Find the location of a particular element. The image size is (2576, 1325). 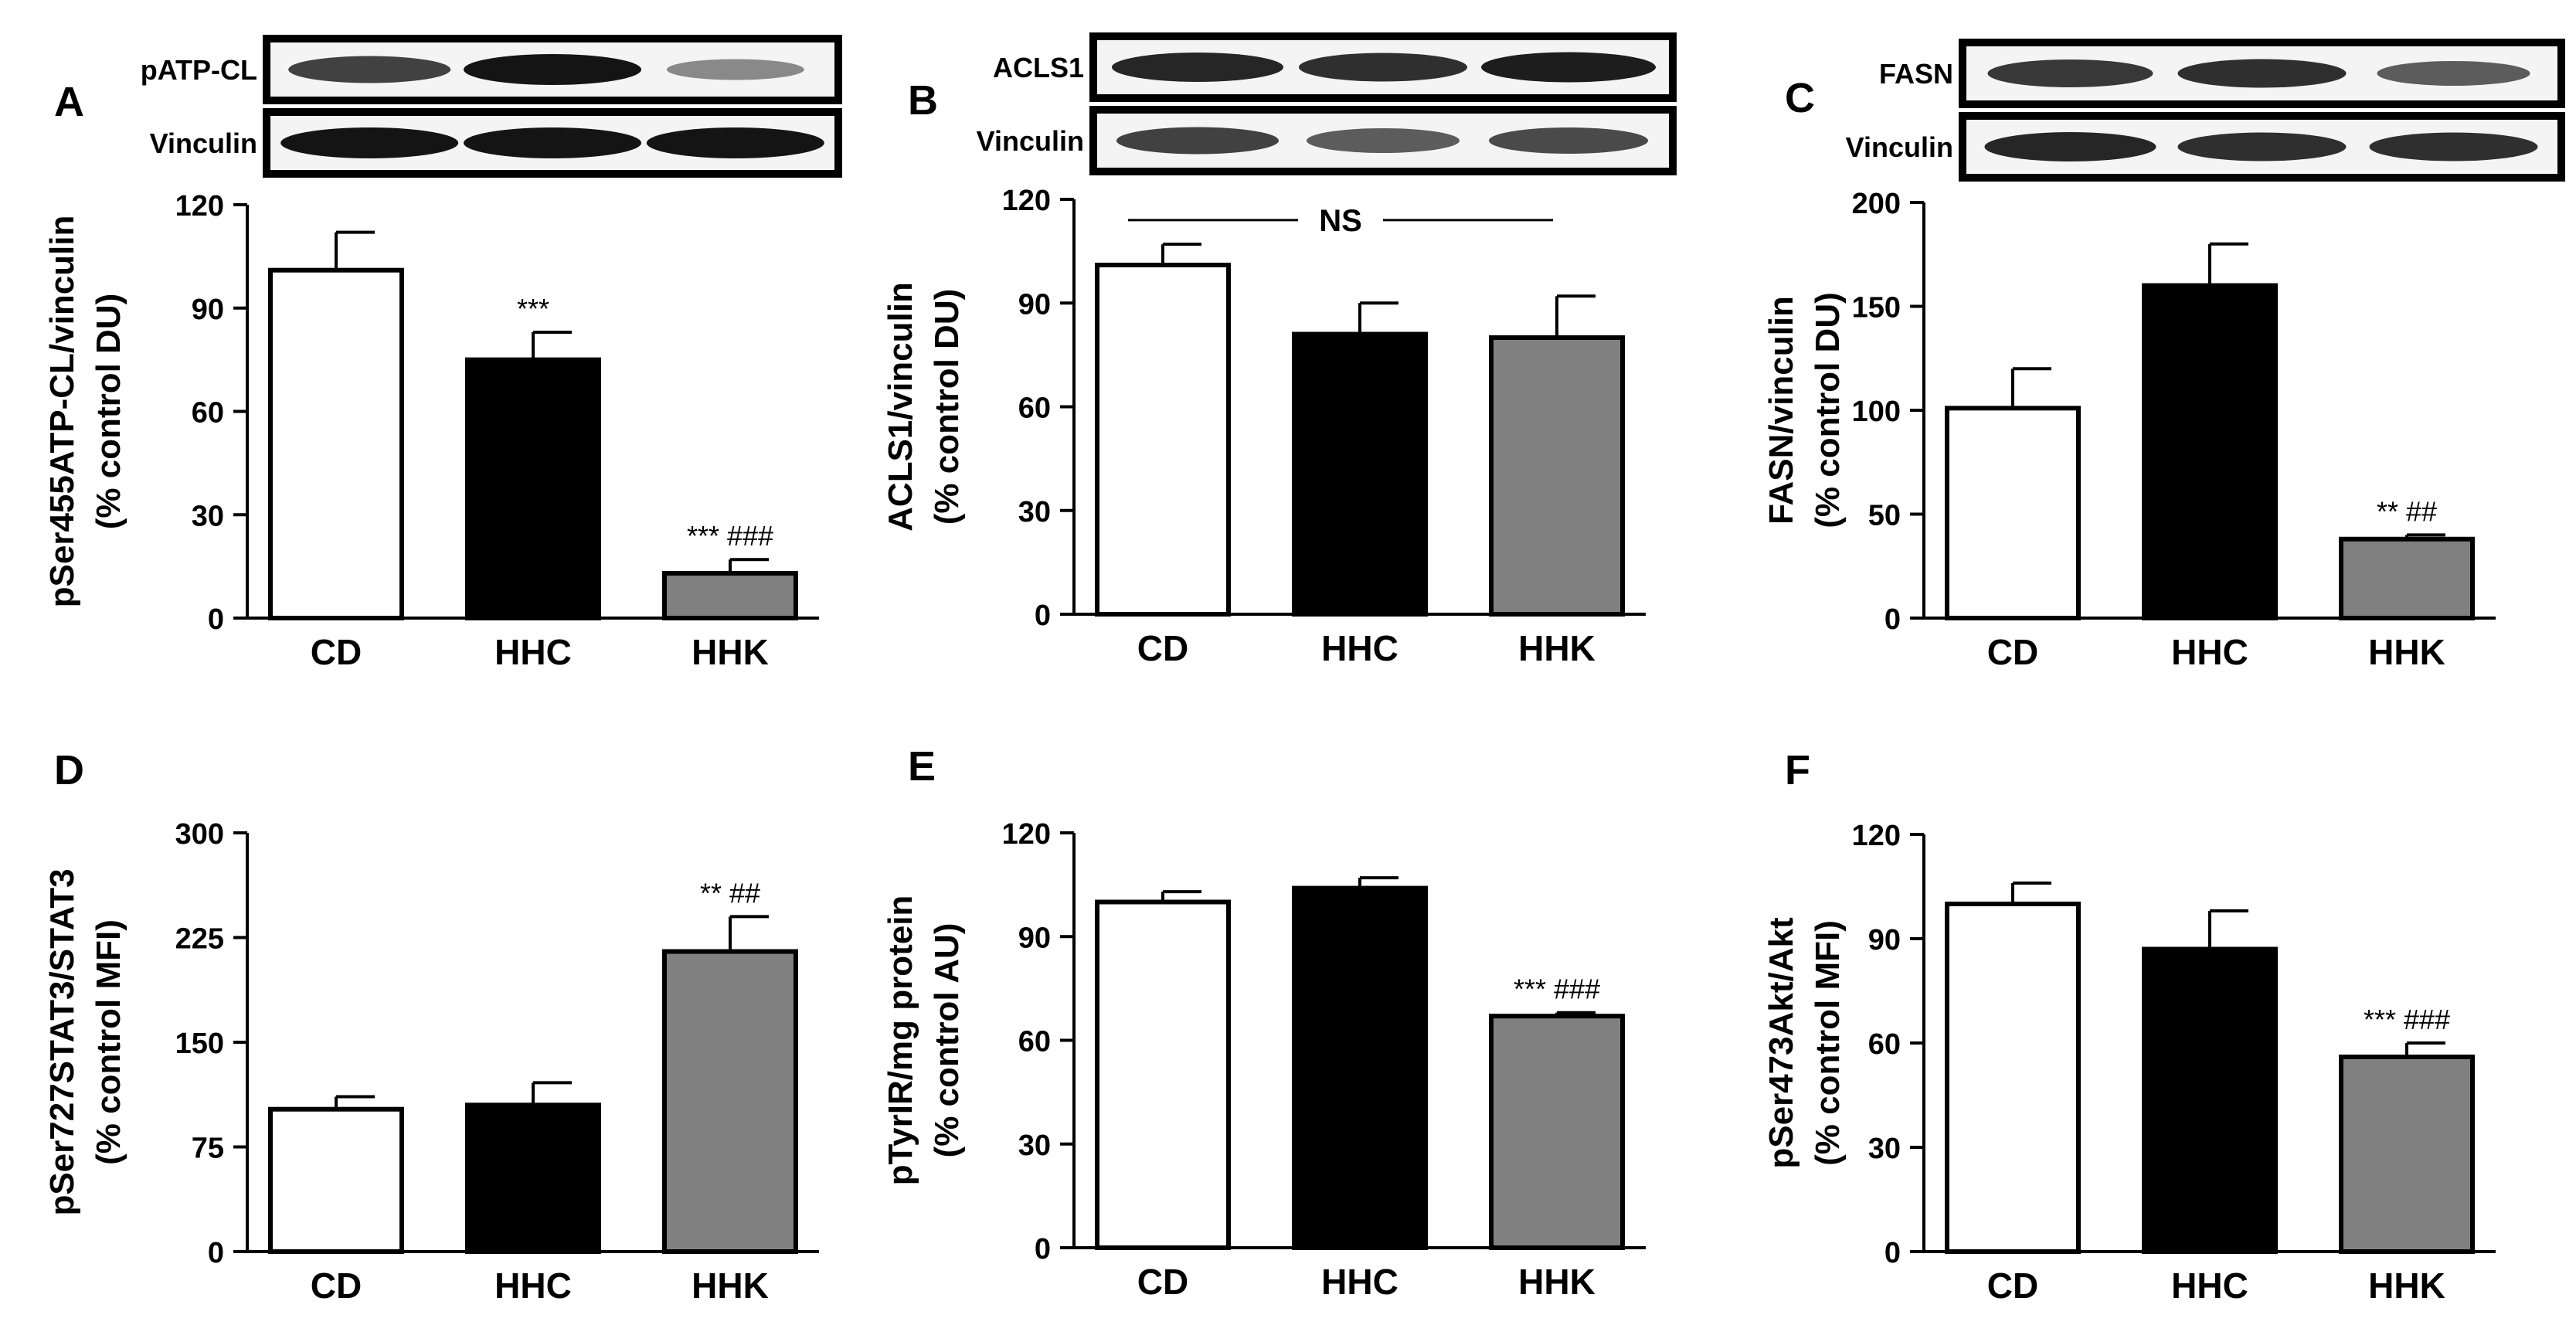

blot-strip: ACLS1 is located at coordinates (1335, 67).